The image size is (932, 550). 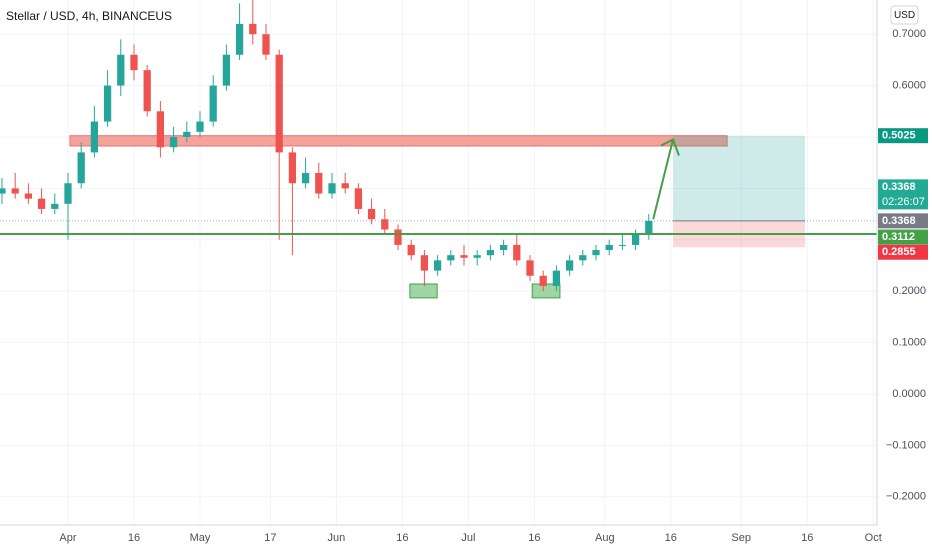 What do you see at coordinates (909, 34) in the screenshot?
I see `y-tick-label: 0.7000` at bounding box center [909, 34].